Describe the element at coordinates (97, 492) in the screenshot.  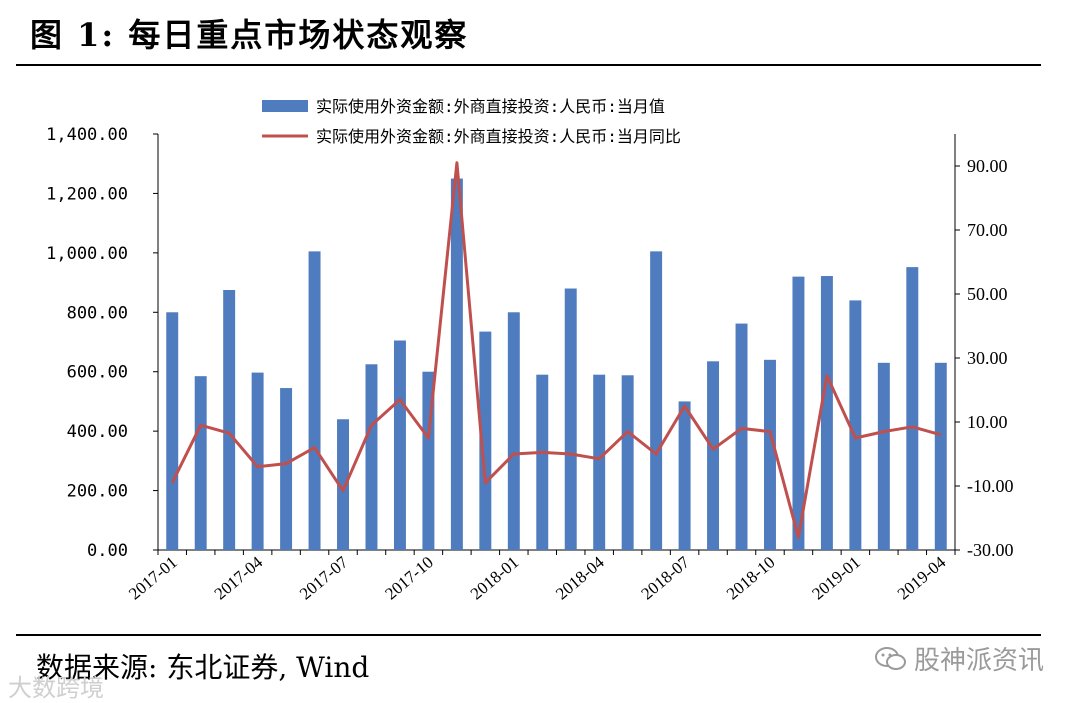
I see `y-left-tick-label: 200.00` at that location.